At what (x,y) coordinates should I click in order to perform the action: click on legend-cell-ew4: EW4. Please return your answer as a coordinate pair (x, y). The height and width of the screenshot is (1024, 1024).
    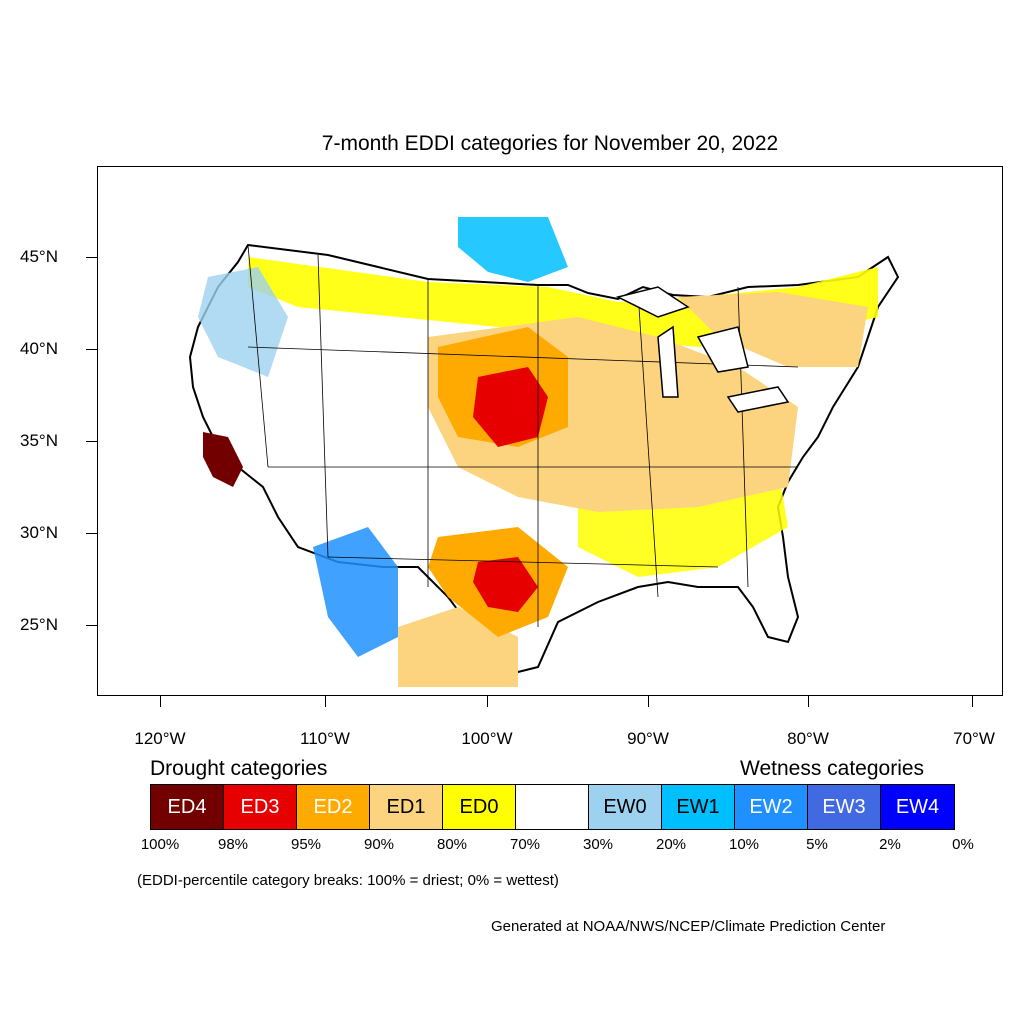
    Looking at the image, I should click on (917, 807).